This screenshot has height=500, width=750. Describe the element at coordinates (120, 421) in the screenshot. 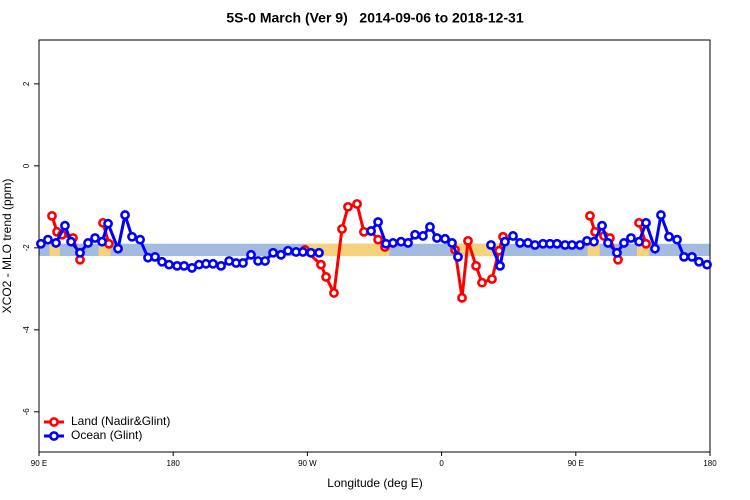

I see `legend-label: Land (Nadir&Glint)` at that location.